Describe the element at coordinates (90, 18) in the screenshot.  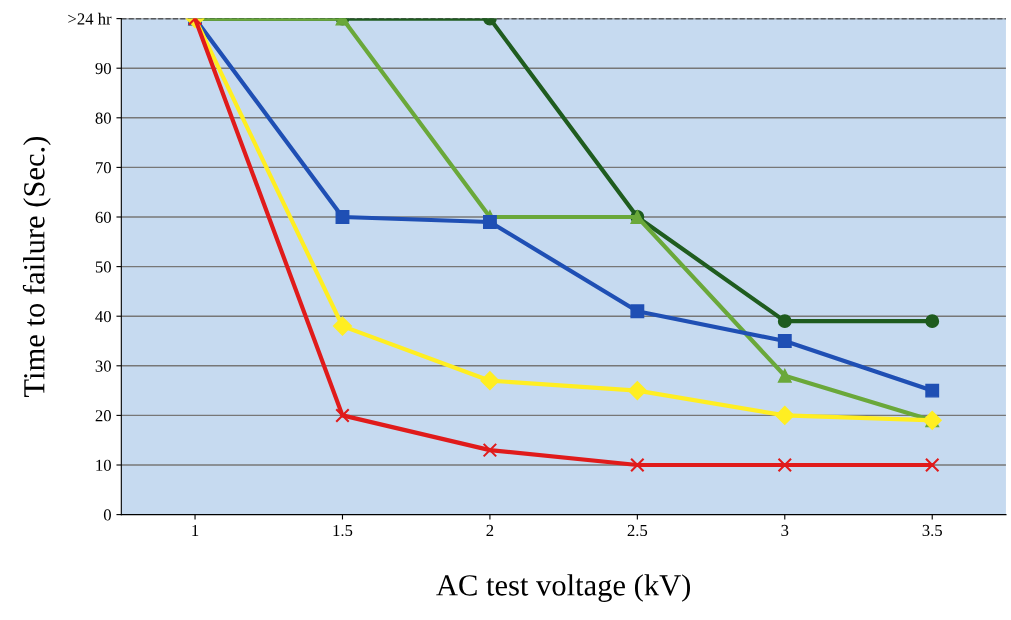
I see `y-tick-label: >24 hr` at that location.